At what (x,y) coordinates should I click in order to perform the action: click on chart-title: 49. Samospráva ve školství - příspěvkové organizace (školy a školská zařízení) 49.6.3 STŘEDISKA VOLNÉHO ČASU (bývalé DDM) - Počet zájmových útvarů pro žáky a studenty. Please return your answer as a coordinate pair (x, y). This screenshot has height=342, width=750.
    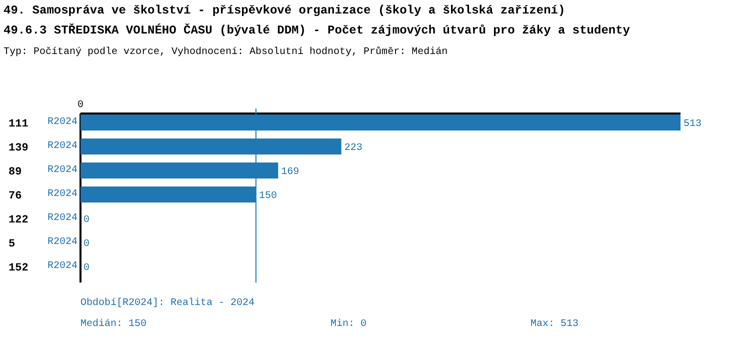
    Looking at the image, I should click on (317, 21).